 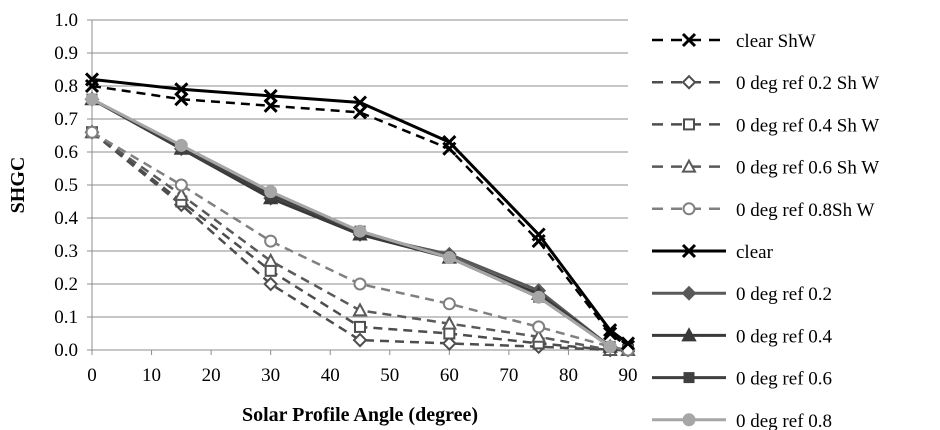 I want to click on legend-label: 0 deg ref 0.8Sh W, so click(x=805, y=210).